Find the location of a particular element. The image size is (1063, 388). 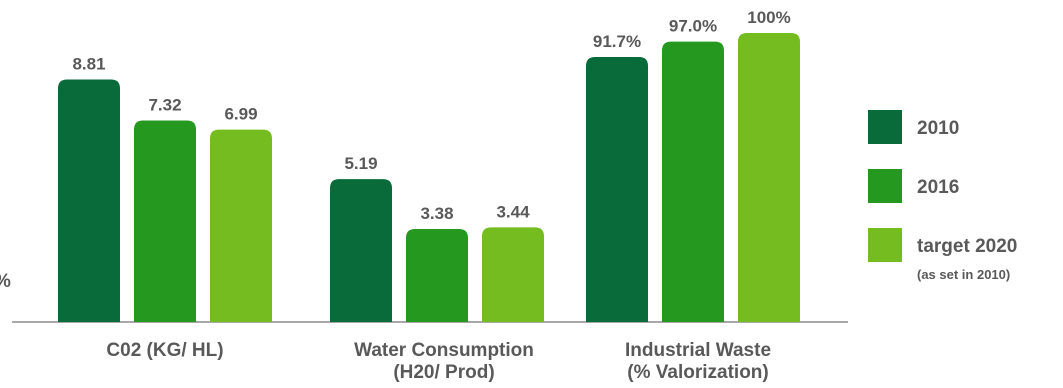

edge-percent-fragment: % is located at coordinates (5, 281).